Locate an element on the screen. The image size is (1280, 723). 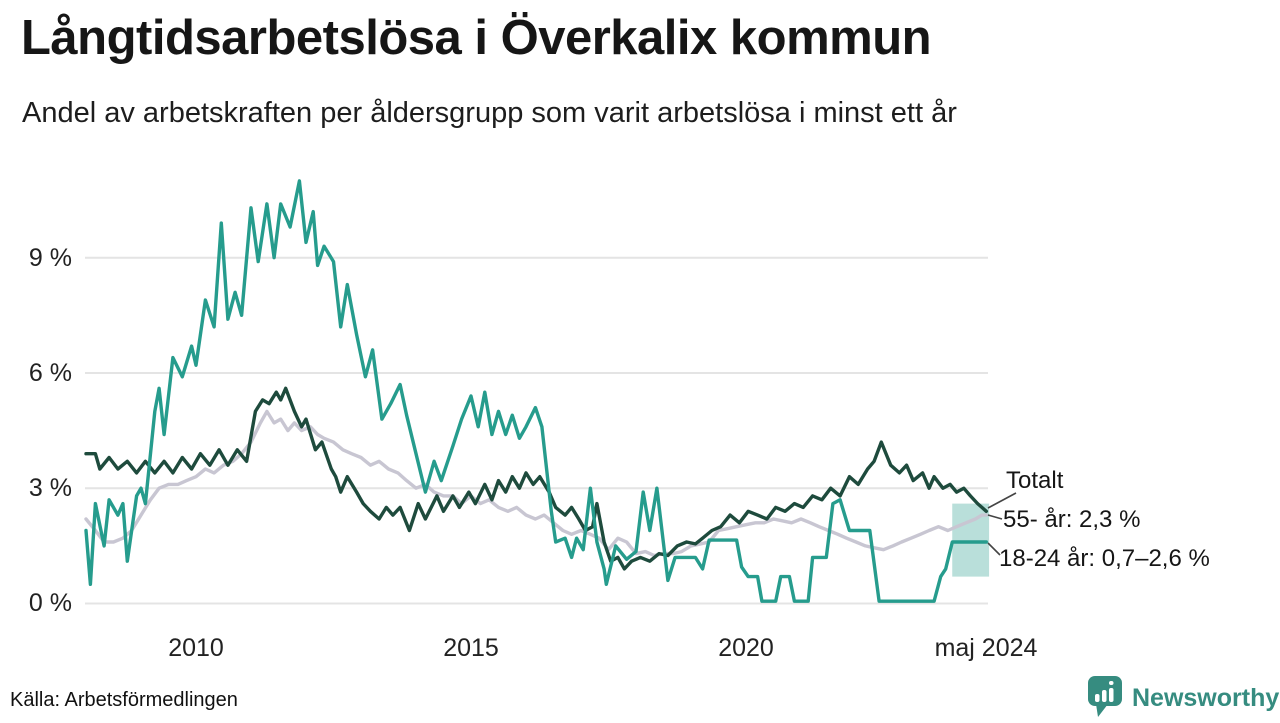
annotation-totalt: Totalt is located at coordinates (1035, 480).